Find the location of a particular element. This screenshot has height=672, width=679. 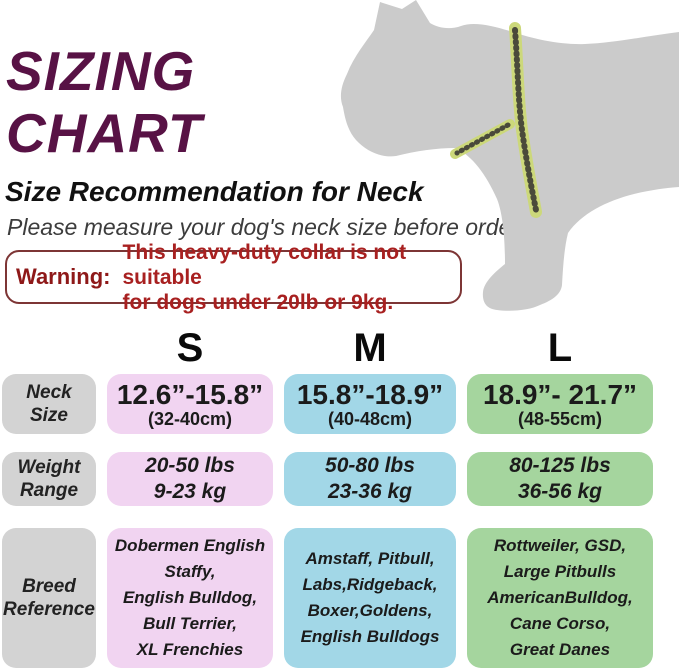

neck-size-cell-l: 18.9”- 21.7” (48-55cm) is located at coordinates (560, 404).